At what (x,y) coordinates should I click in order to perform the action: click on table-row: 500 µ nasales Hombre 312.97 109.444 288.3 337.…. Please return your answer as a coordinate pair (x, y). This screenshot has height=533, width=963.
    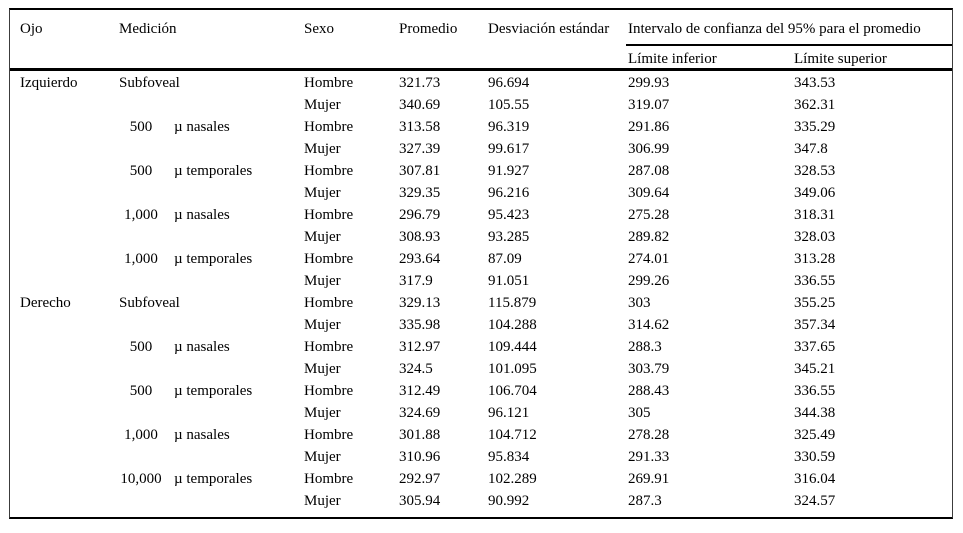
    Looking at the image, I should click on (481, 347).